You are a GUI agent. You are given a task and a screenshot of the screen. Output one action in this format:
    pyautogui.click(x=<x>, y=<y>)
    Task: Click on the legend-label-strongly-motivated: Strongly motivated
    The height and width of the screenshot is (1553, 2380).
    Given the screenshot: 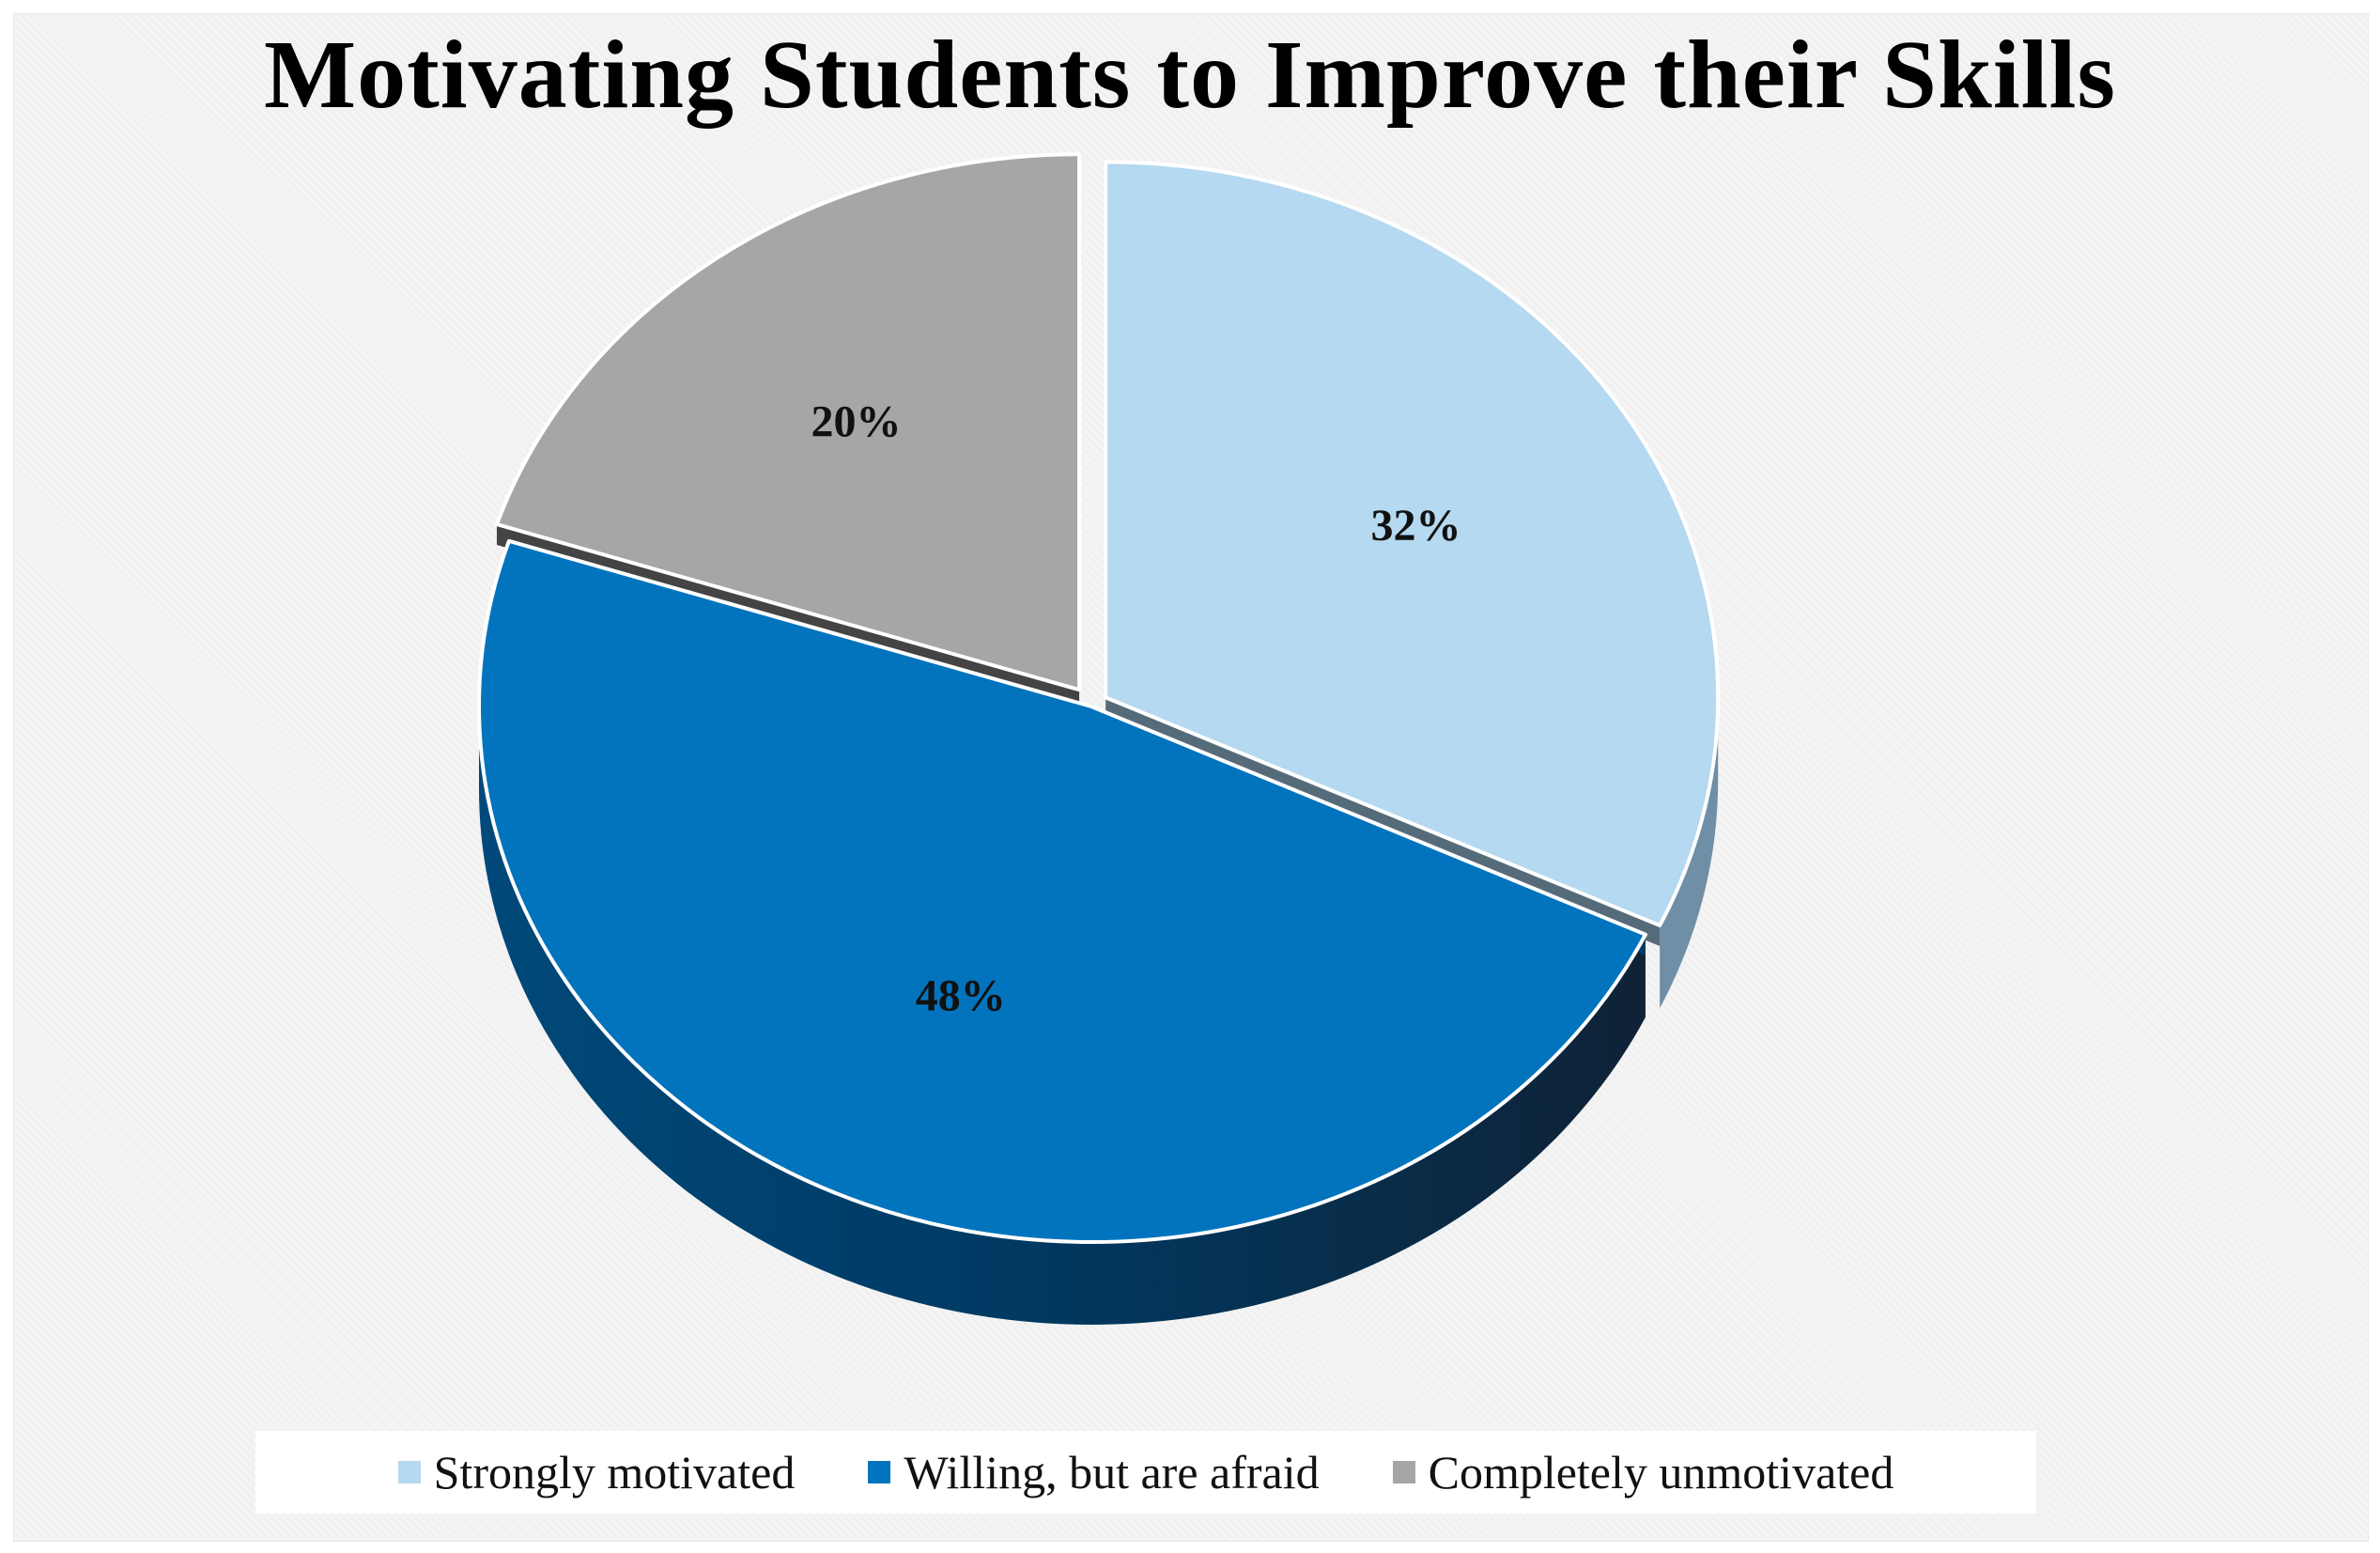 What is the action you would take?
    pyautogui.click(x=614, y=1472)
    